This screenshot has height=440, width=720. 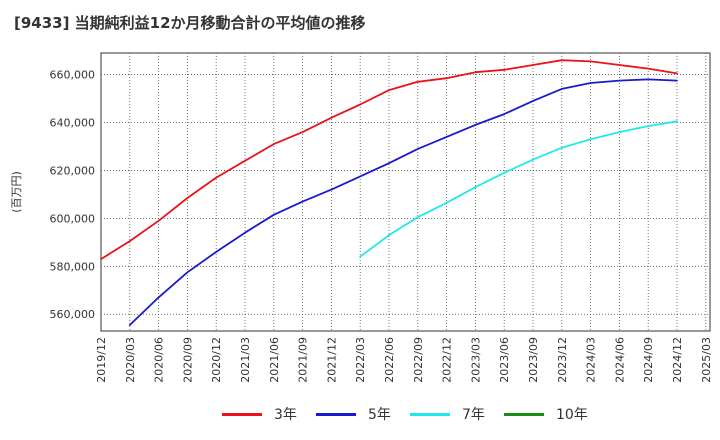 I want to click on x-tick-label: 2025/03, so click(x=706, y=360).